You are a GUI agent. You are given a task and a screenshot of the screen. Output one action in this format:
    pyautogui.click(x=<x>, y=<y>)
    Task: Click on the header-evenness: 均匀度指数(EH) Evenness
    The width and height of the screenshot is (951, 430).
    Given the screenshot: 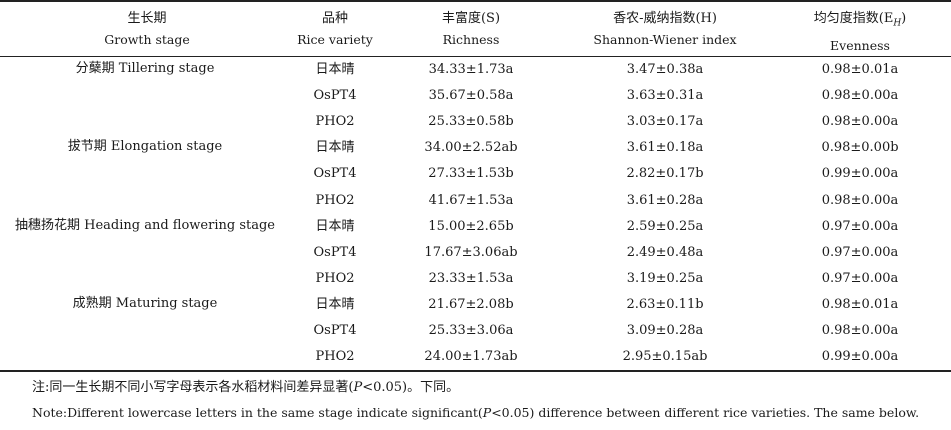 What is the action you would take?
    pyautogui.click(x=860, y=32)
    